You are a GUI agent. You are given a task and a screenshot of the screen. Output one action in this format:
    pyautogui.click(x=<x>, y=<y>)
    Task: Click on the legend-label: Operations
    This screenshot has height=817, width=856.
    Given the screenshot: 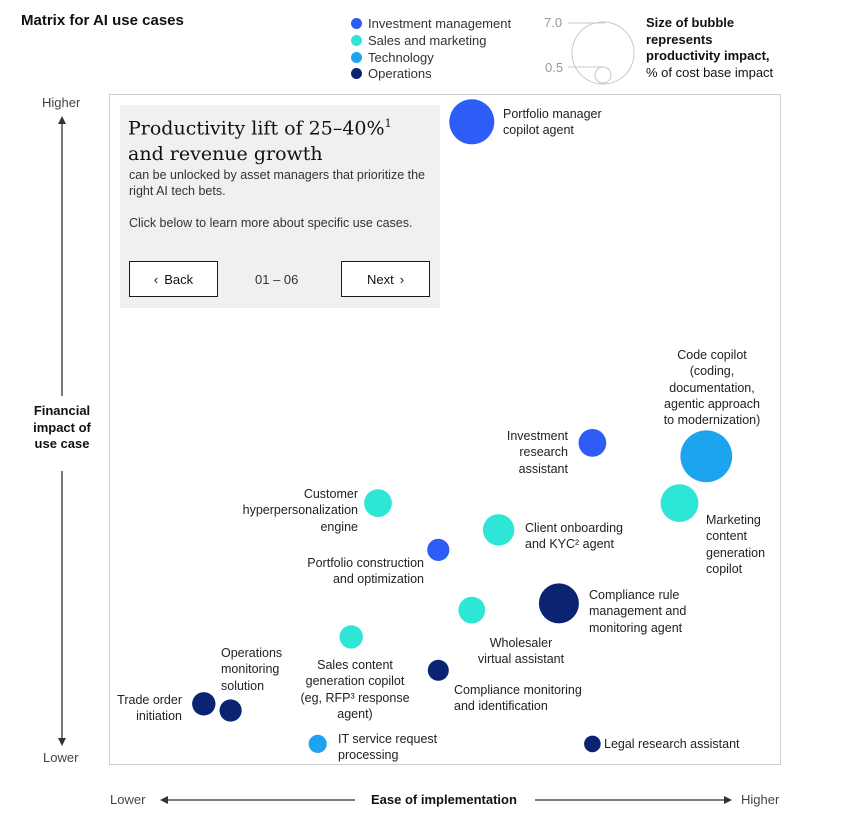 What is the action you would take?
    pyautogui.click(x=400, y=73)
    